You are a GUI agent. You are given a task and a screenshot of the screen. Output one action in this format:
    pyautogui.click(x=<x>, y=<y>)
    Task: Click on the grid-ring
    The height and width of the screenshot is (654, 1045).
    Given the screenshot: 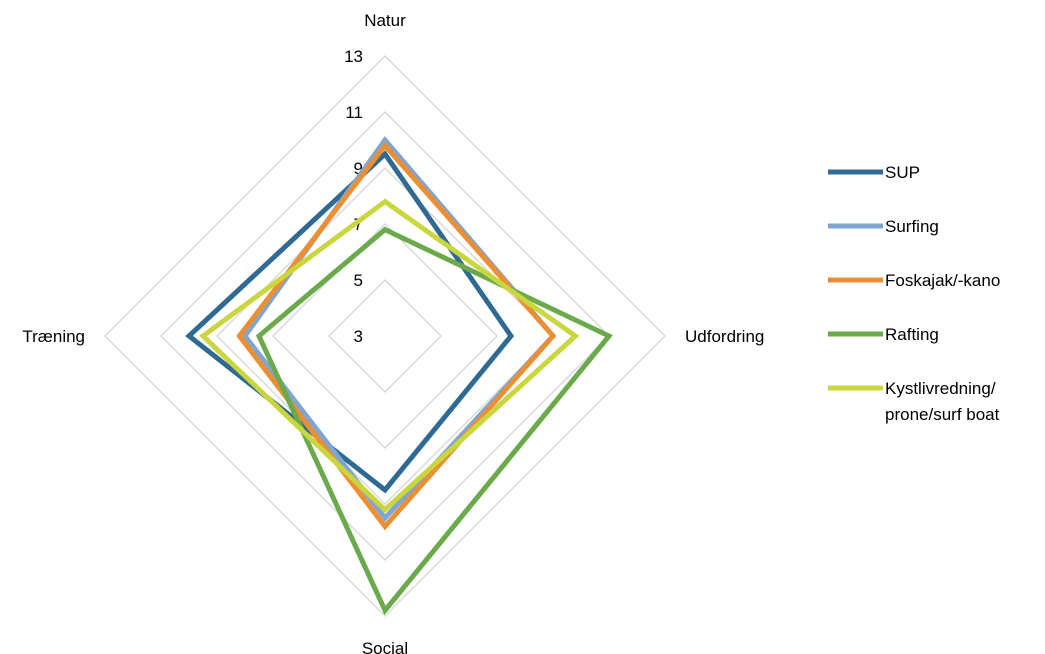 What is the action you would take?
    pyautogui.click(x=385, y=336)
    